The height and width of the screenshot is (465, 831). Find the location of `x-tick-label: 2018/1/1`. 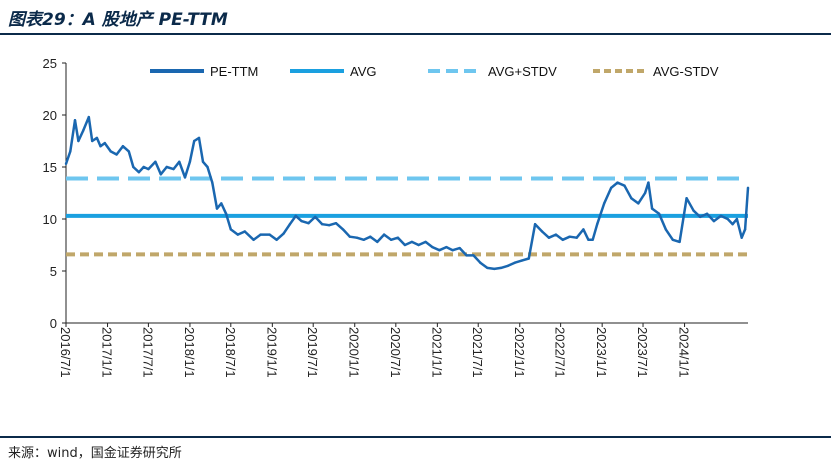

x-tick-label: 2018/1/1 is located at coordinates (189, 352).